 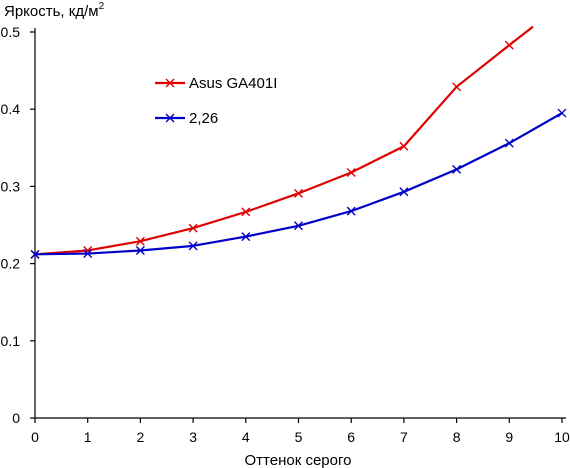 I want to click on x-axis-label: Оттенок серого, so click(x=298, y=460).